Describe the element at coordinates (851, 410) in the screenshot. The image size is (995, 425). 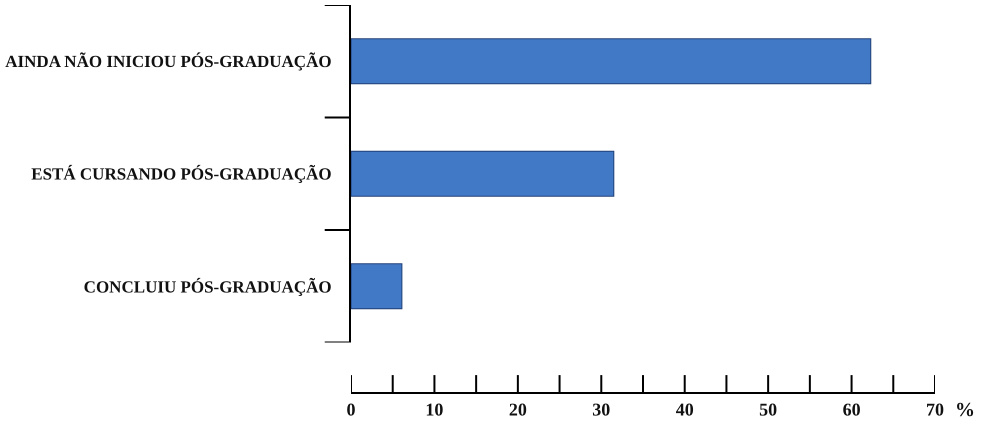
I see `x-tick-label: 60` at that location.